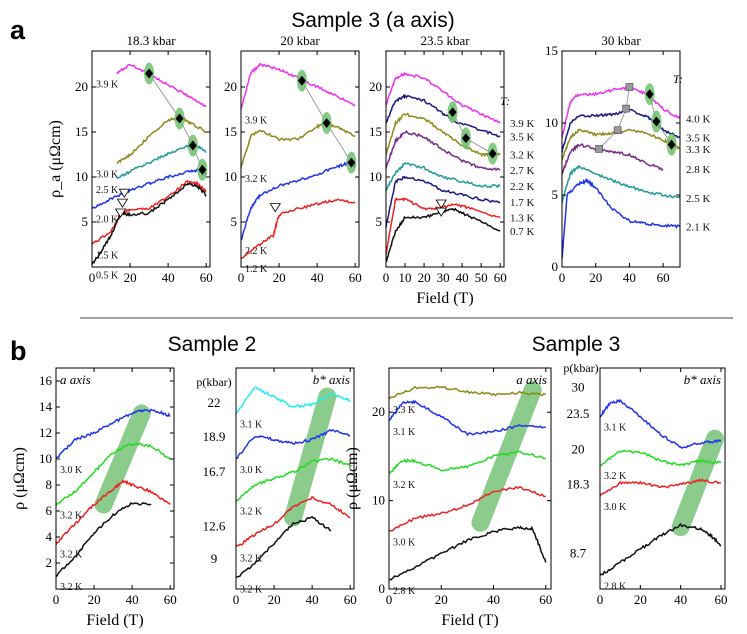  Describe the element at coordinates (698, 150) in the screenshot. I see `series-label: 3.3 K` at that location.